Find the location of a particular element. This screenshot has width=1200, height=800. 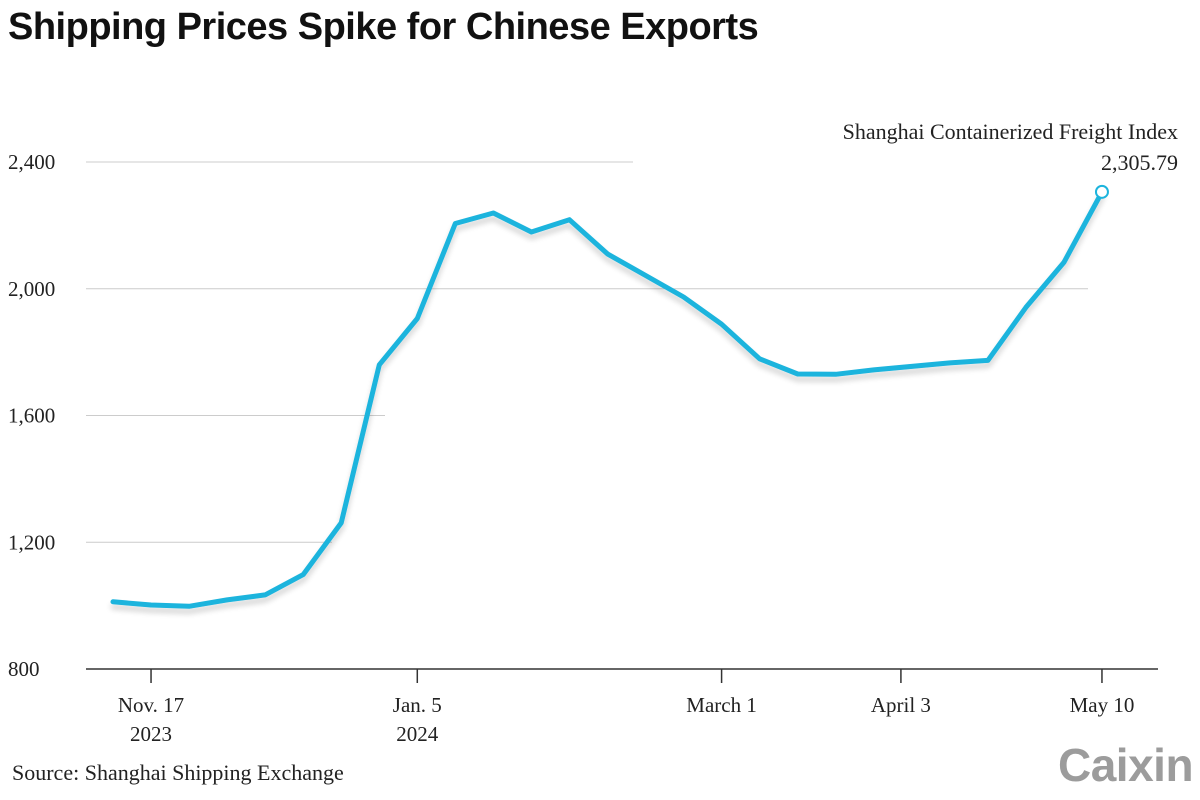

x-tick-label-0: Nov. 17 is located at coordinates (151, 705).